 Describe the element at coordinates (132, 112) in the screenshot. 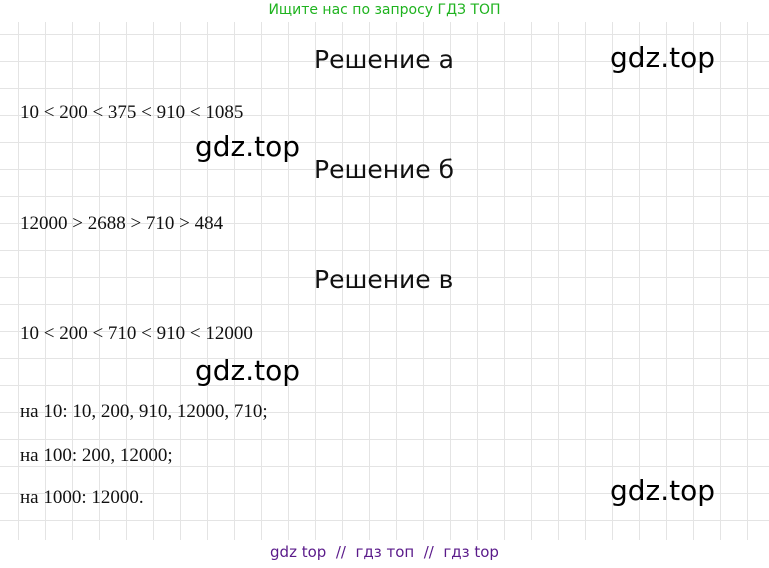

I see `solution-line: 10 < 200 < 375 < 910 < 1085` at that location.